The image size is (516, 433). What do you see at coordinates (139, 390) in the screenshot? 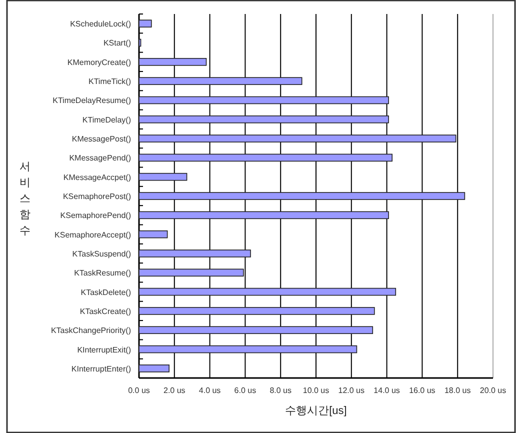
I see `x-tick-label: 0.0 us` at bounding box center [139, 390].